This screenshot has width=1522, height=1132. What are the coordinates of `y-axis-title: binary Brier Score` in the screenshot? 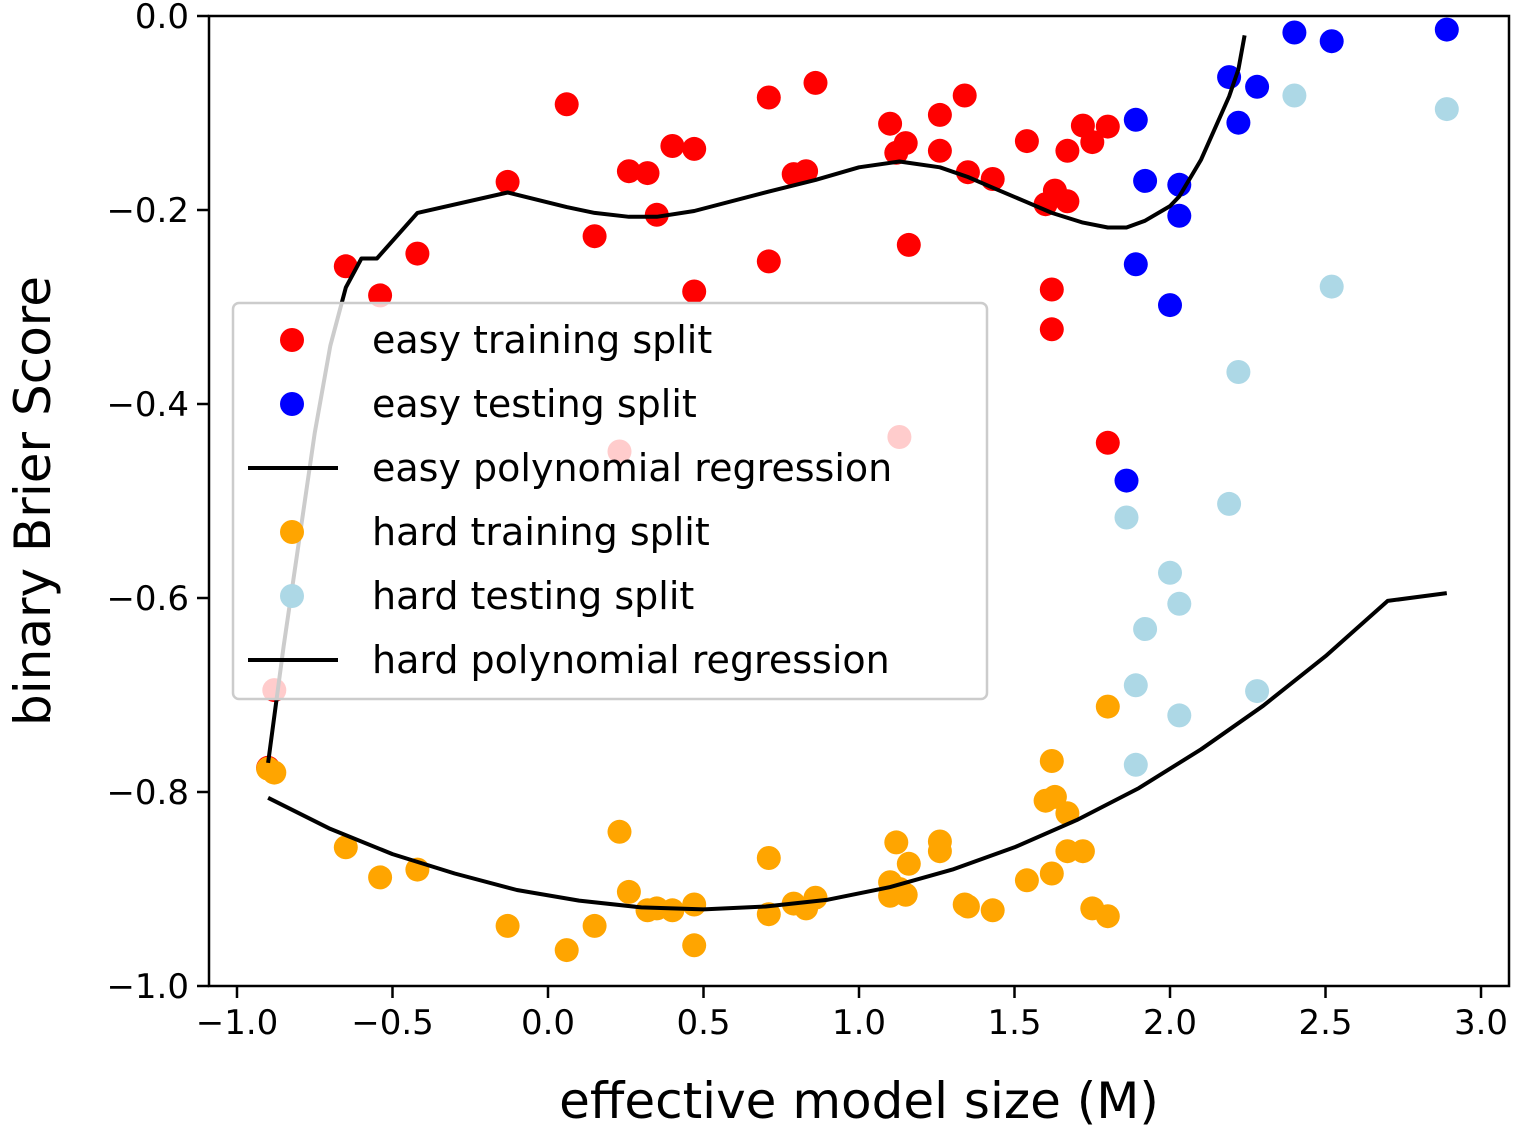 It's located at (33, 501).